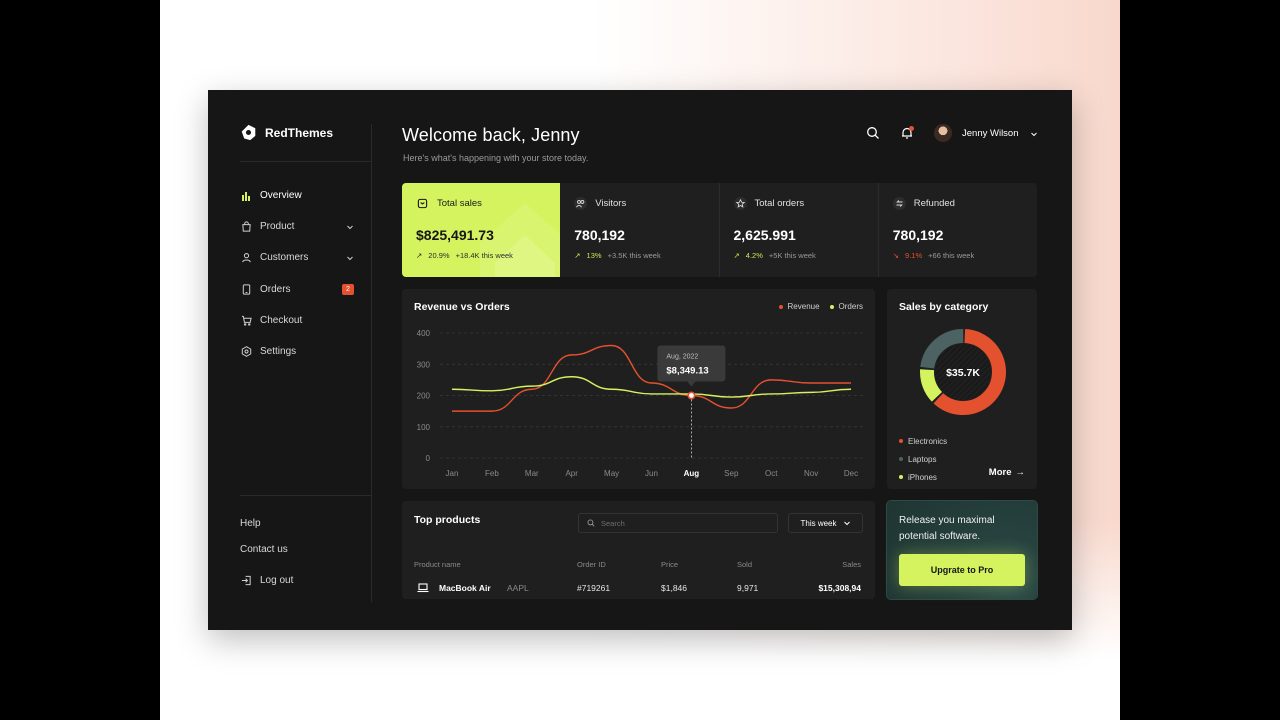 The width and height of the screenshot is (1280, 720). I want to click on tablet-icon, so click(246, 289).